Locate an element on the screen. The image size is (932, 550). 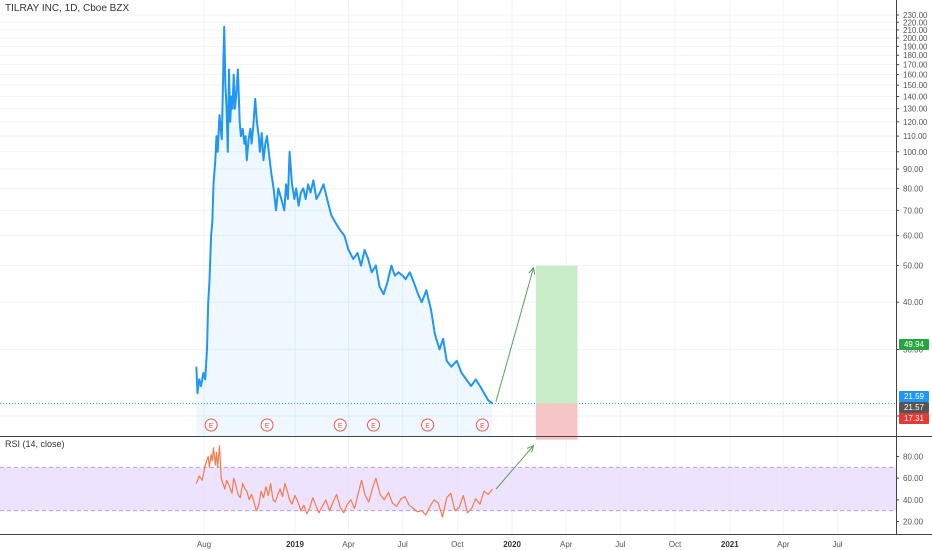
profit-zone is located at coordinates (556, 334).